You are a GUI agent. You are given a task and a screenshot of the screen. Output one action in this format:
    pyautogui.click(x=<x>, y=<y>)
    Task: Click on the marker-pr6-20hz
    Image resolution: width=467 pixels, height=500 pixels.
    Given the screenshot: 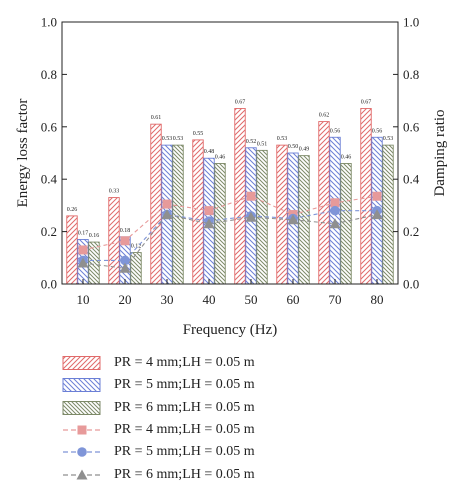 What is the action you would take?
    pyautogui.click(x=125, y=267)
    